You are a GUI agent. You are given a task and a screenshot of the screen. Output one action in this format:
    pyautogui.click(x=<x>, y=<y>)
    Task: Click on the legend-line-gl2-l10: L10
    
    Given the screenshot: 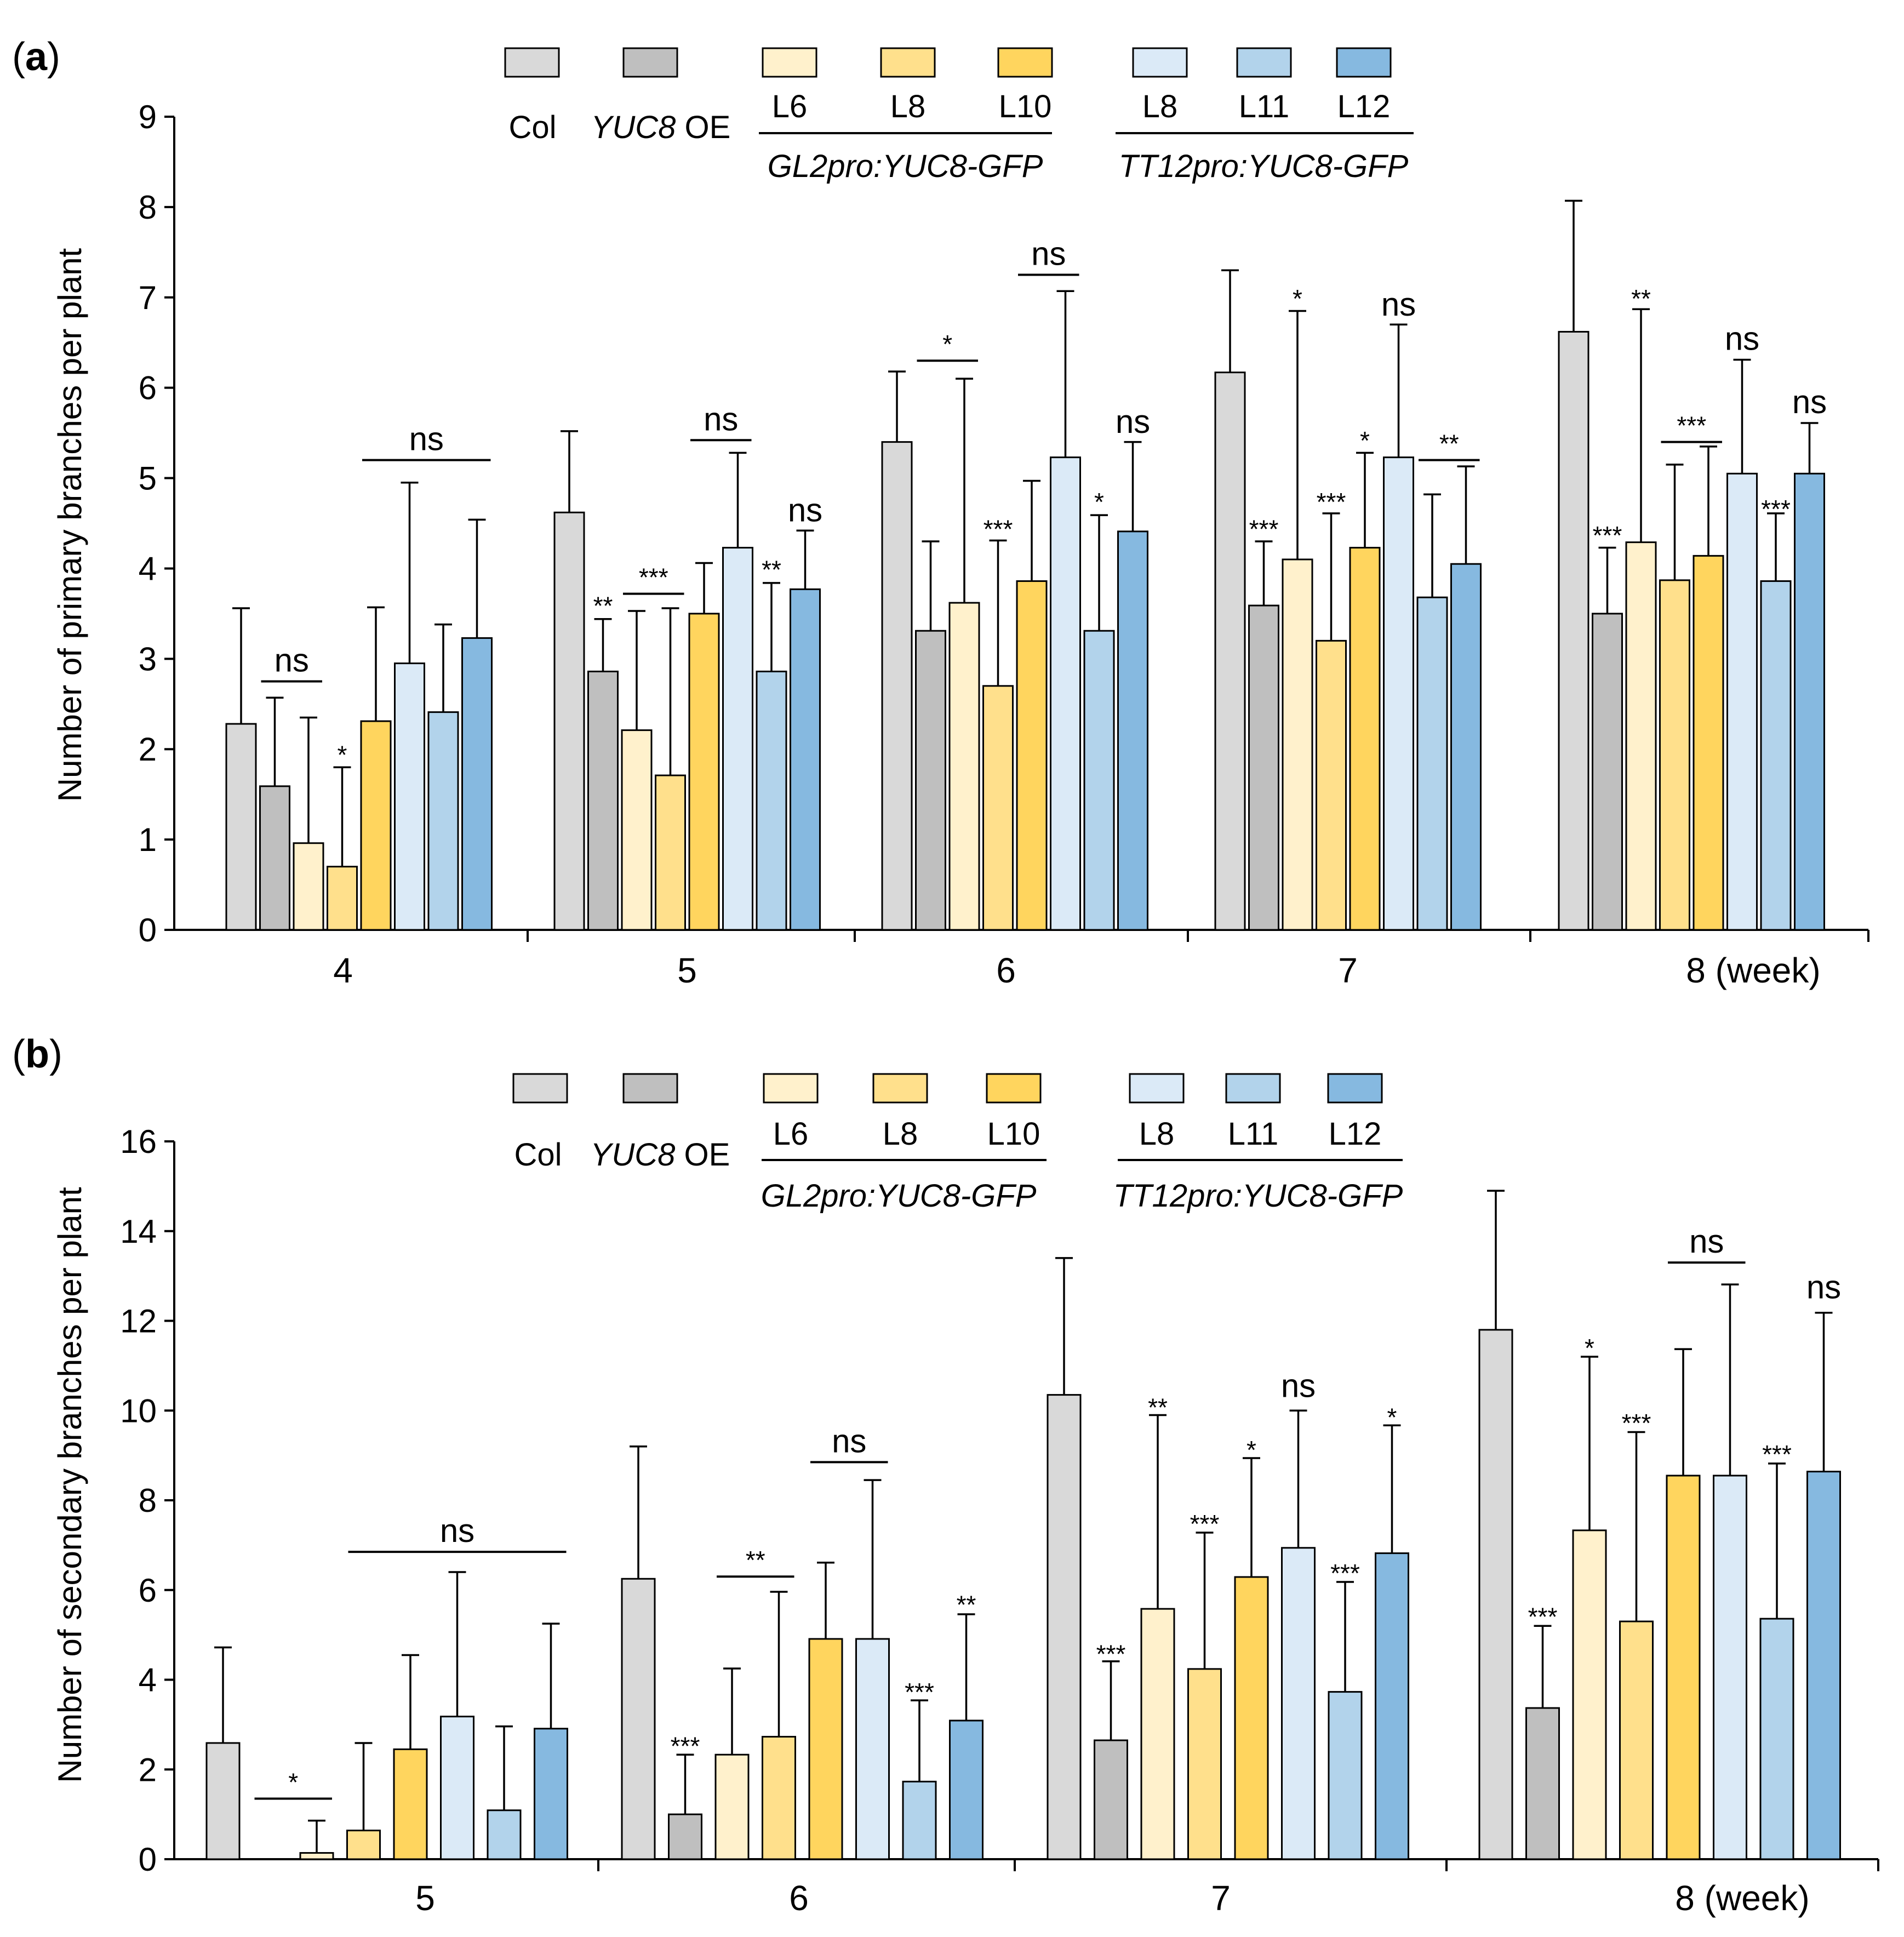 What is the action you would take?
    pyautogui.click(x=1013, y=1134)
    